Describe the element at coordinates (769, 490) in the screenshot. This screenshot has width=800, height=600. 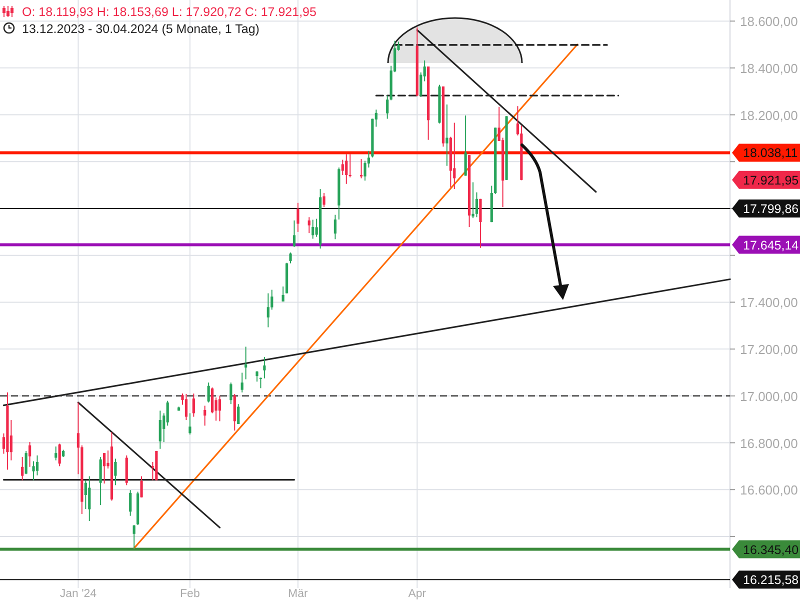
I see `y-tick-label: 16.600,00` at that location.